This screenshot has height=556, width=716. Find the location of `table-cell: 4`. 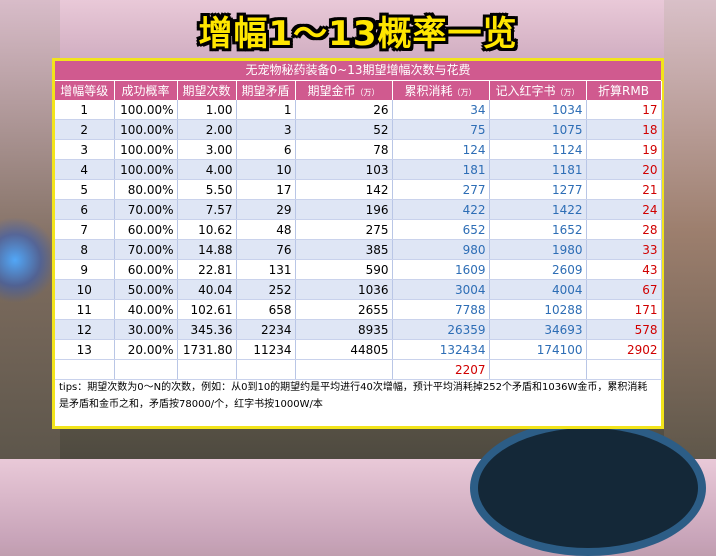

table-cell: 4 is located at coordinates (85, 169).